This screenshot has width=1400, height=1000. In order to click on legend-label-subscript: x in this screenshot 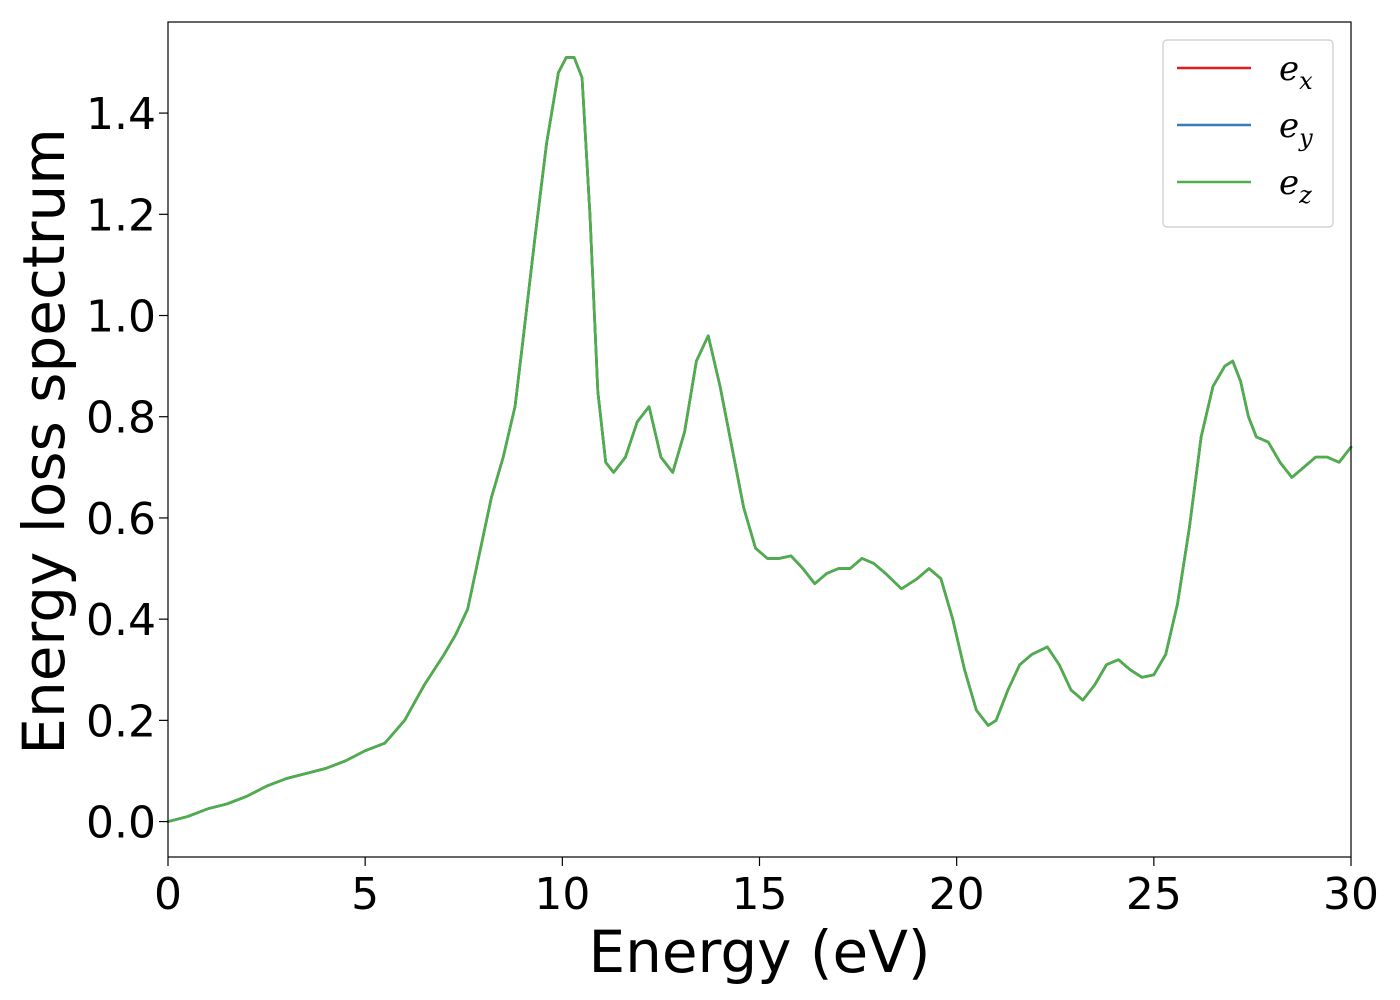, I will do `click(1306, 81)`.